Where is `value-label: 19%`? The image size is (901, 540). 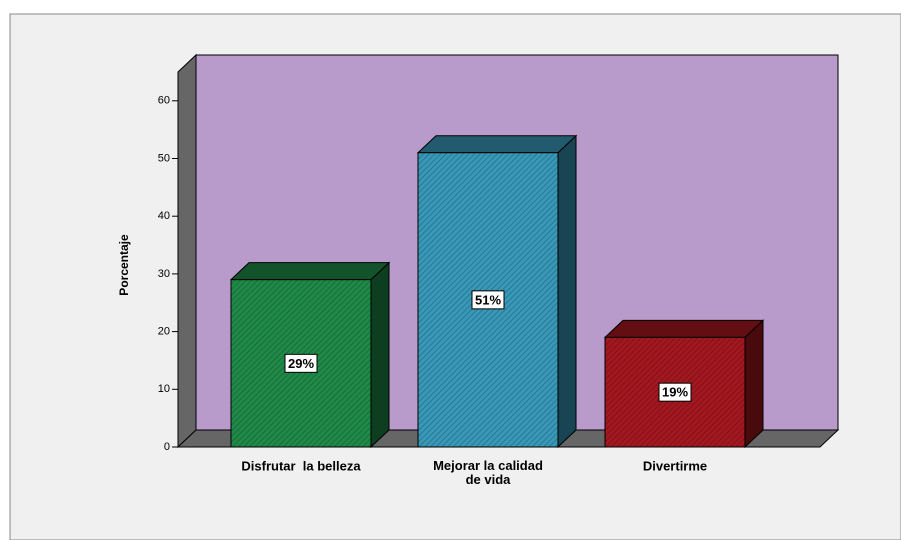 value-label: 19% is located at coordinates (675, 392).